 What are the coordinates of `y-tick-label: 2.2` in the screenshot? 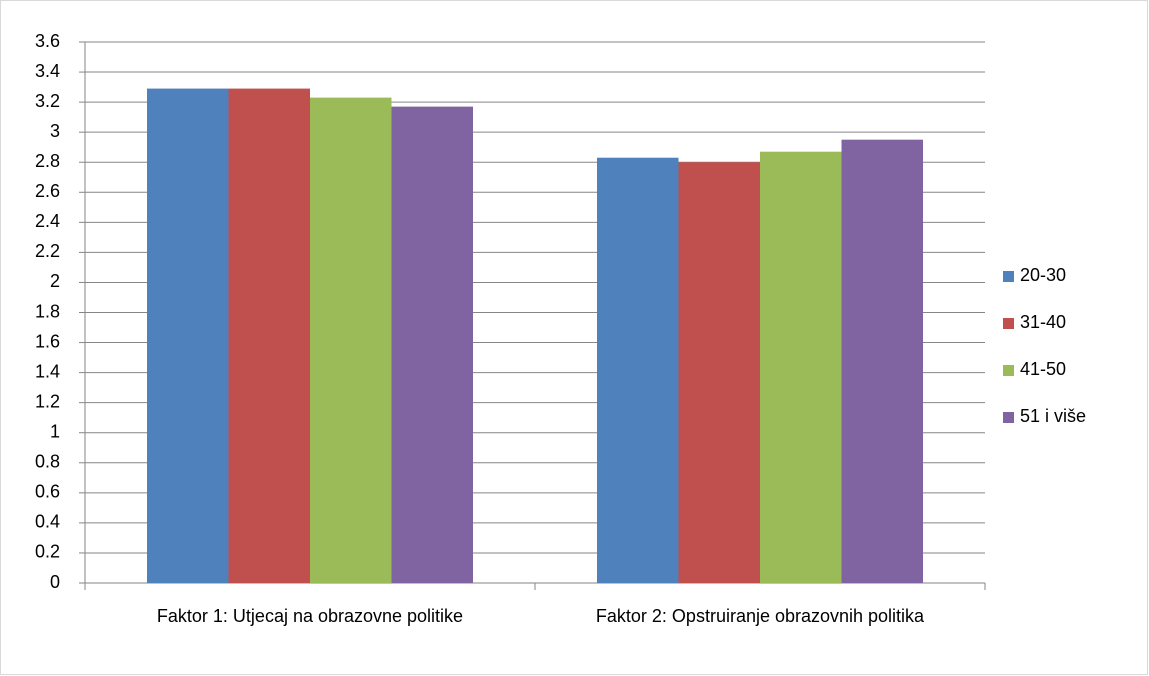 It's located at (47, 251).